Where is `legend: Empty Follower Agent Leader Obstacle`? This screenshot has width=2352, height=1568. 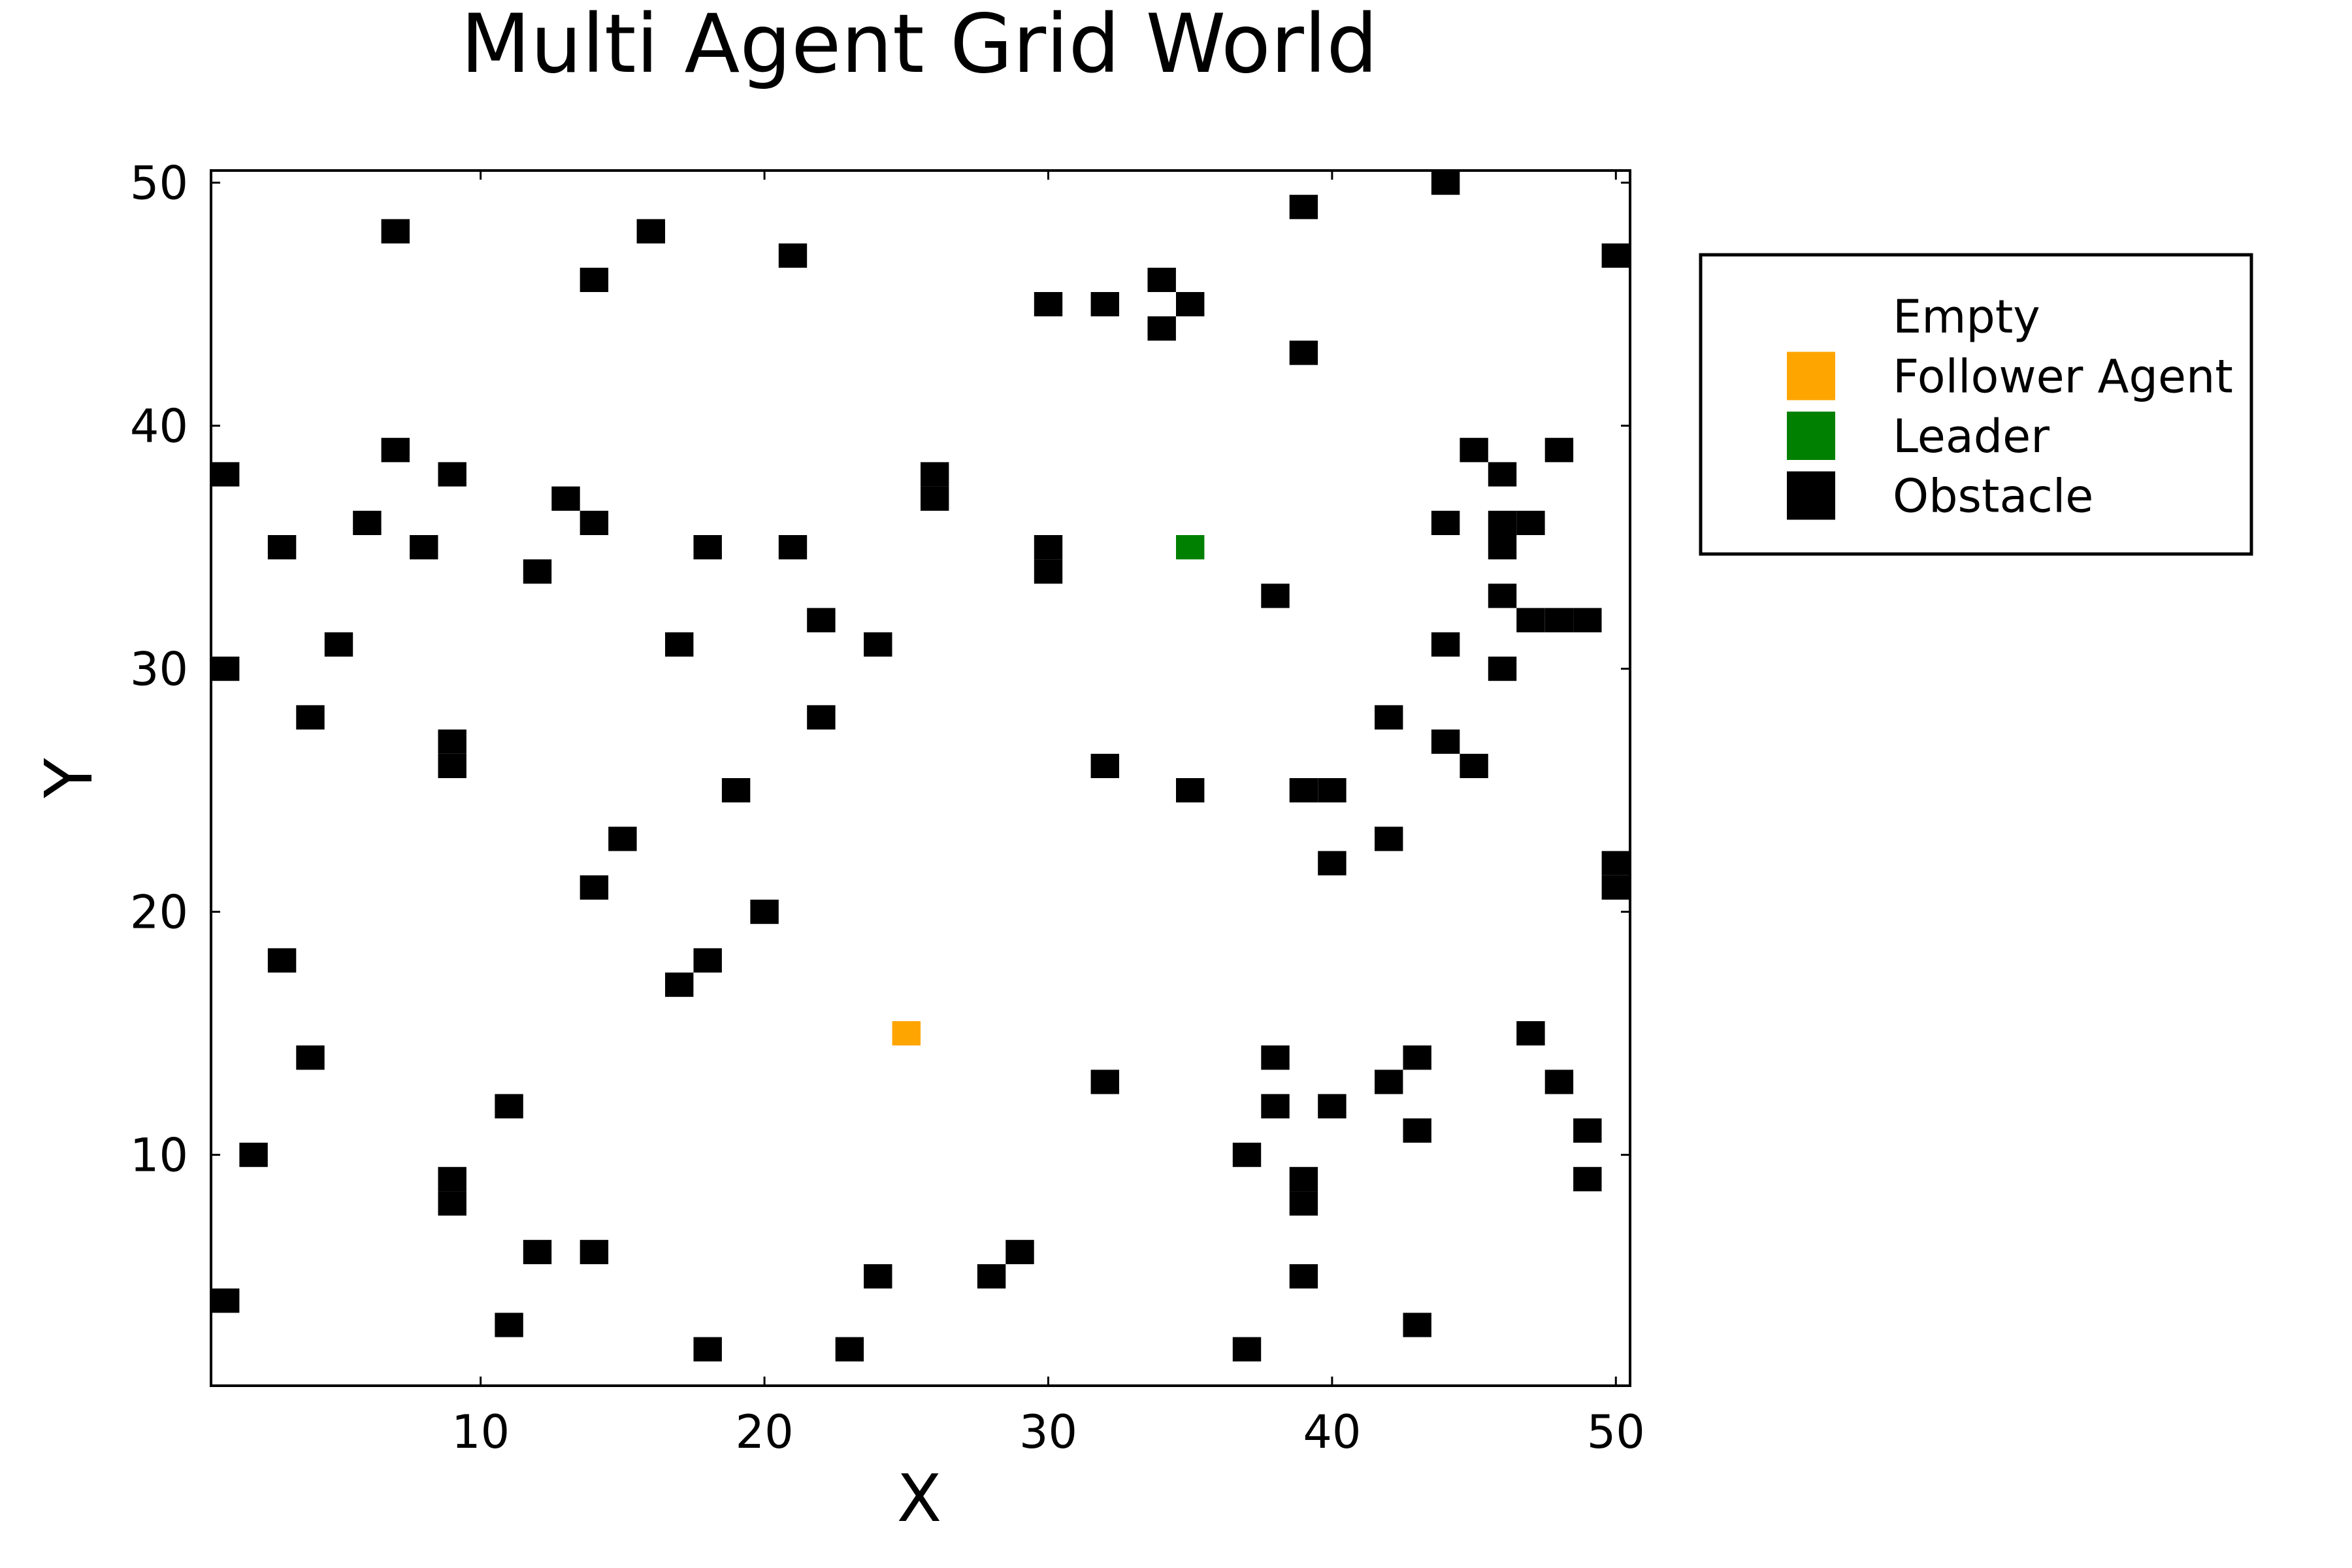 legend: Empty Follower Agent Leader Obstacle is located at coordinates (1976, 404).